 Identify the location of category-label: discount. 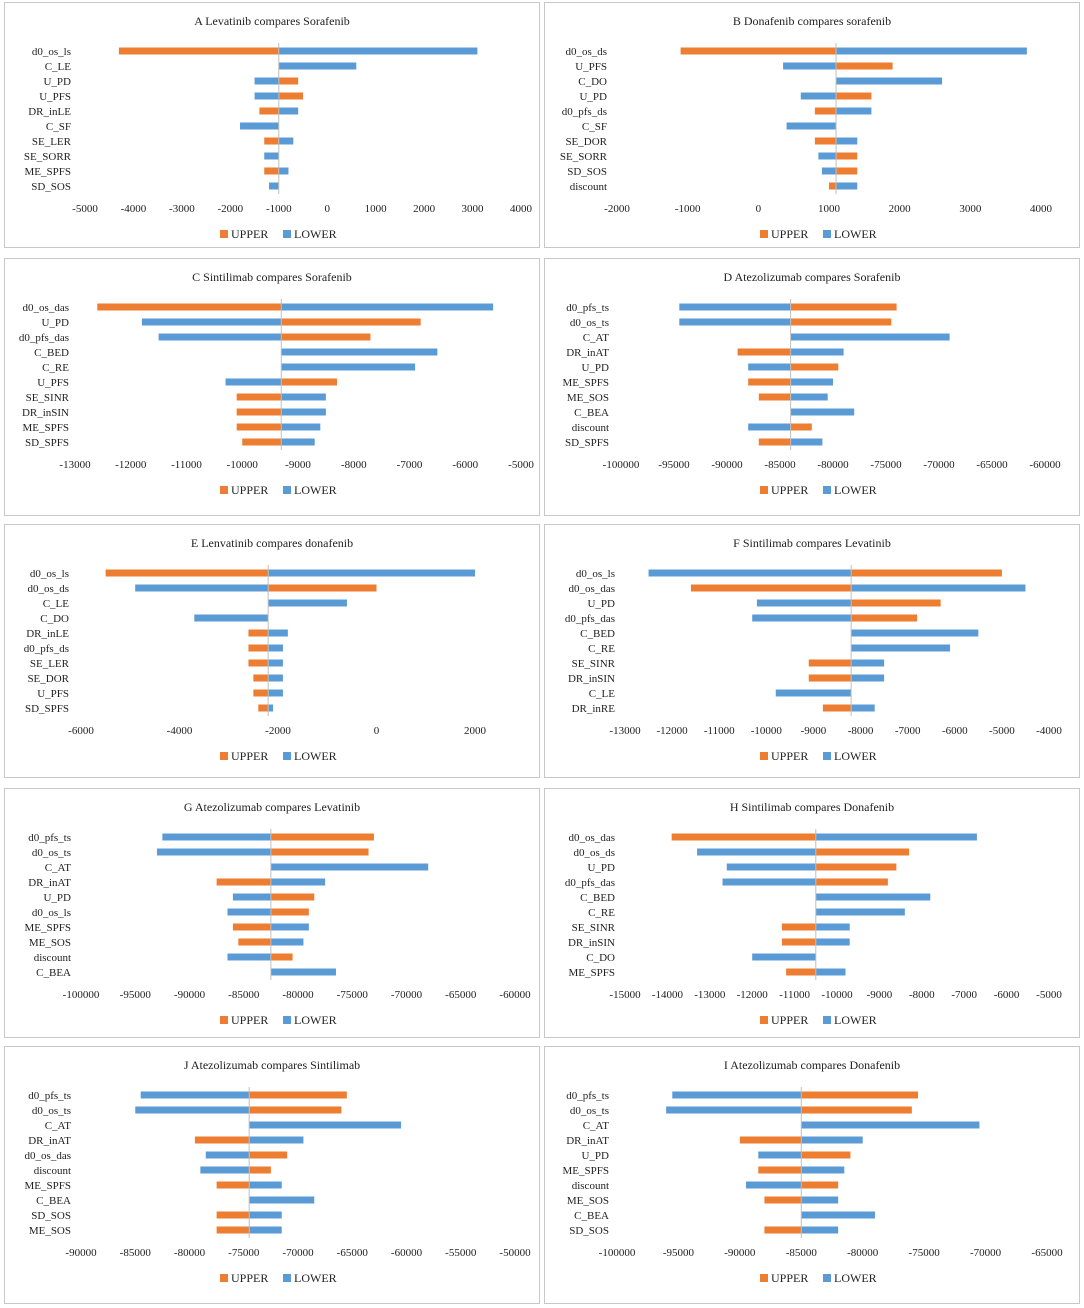
(52, 1171).